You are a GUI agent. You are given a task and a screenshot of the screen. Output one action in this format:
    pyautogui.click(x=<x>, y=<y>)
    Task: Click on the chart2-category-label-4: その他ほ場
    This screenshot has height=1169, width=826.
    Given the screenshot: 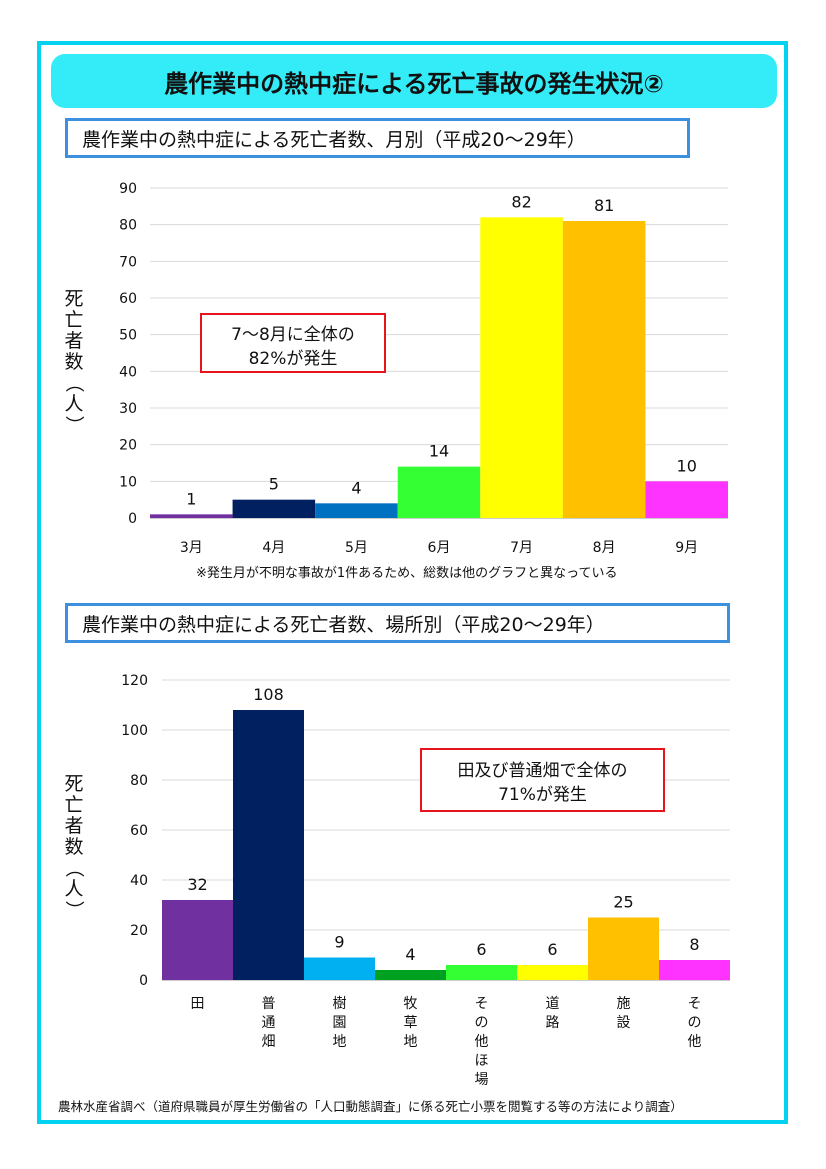 What is the action you would take?
    pyautogui.click(x=482, y=1042)
    